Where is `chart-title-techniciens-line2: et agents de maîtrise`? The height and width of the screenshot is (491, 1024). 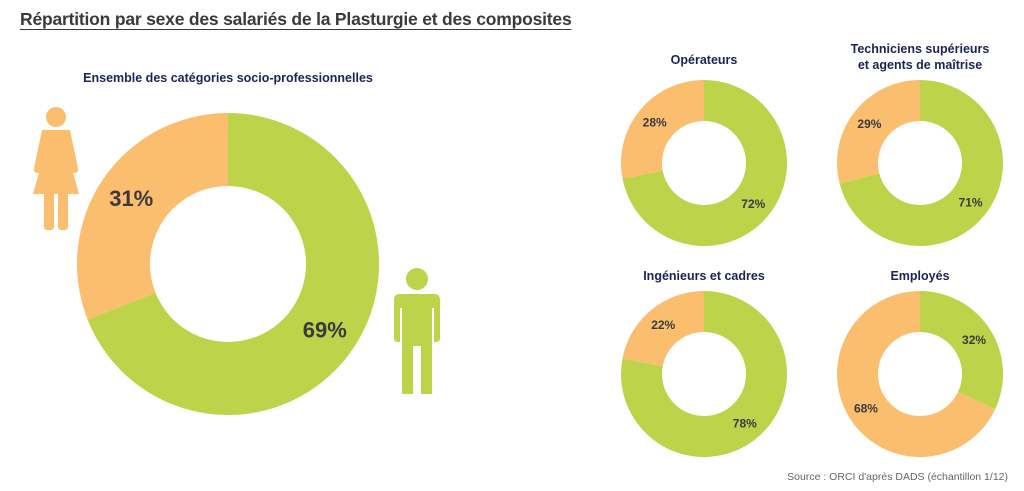 chart-title-techniciens-line2: et agents de maîtrise is located at coordinates (920, 65).